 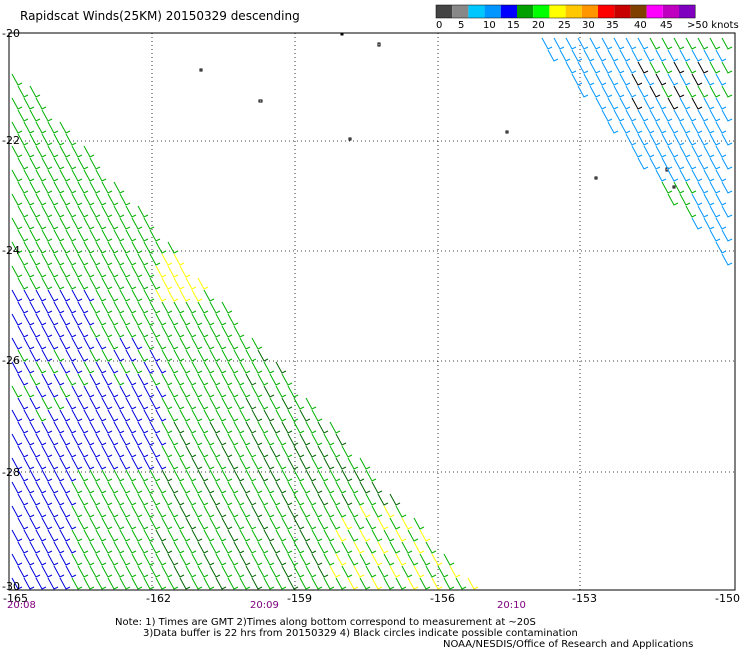 I want to click on legend-label: 25, so click(x=564, y=25).